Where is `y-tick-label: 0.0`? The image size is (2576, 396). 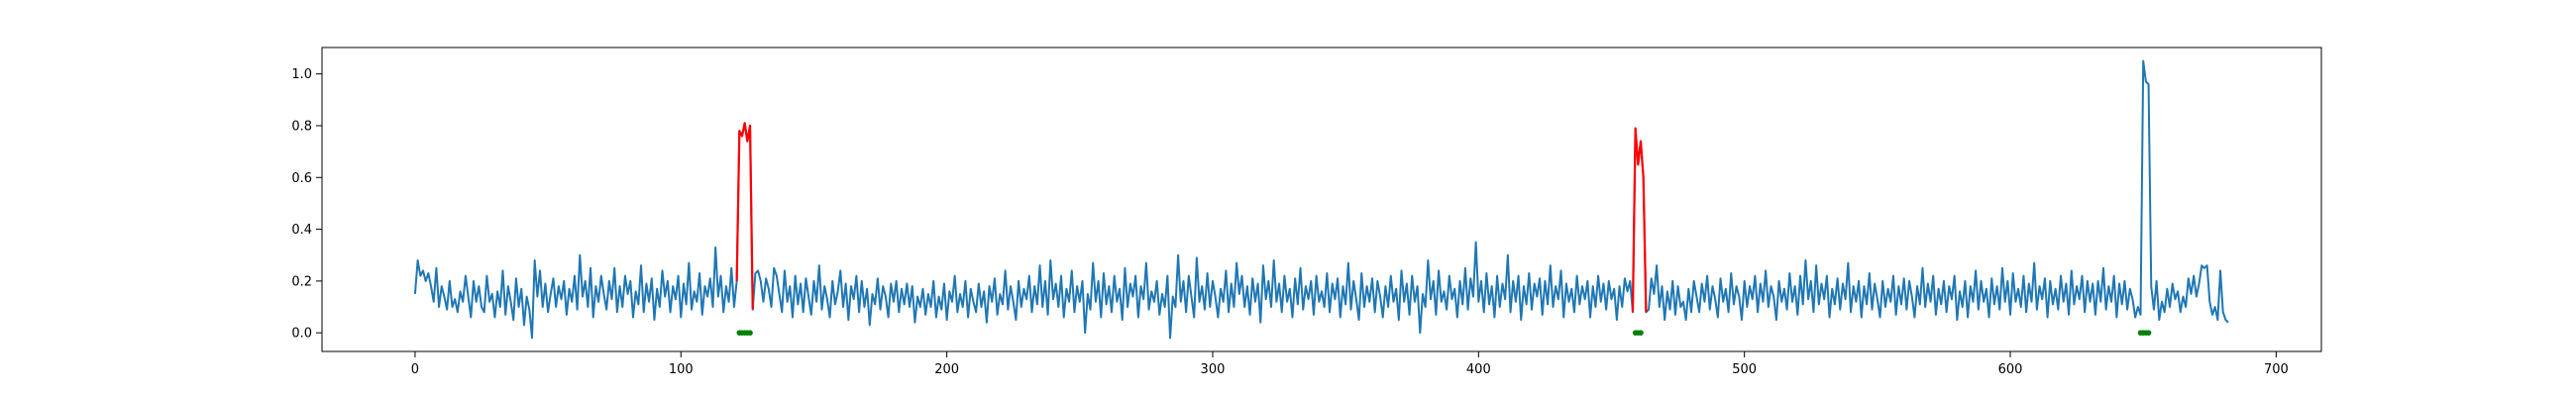
y-tick-label: 0.0 is located at coordinates (301, 334).